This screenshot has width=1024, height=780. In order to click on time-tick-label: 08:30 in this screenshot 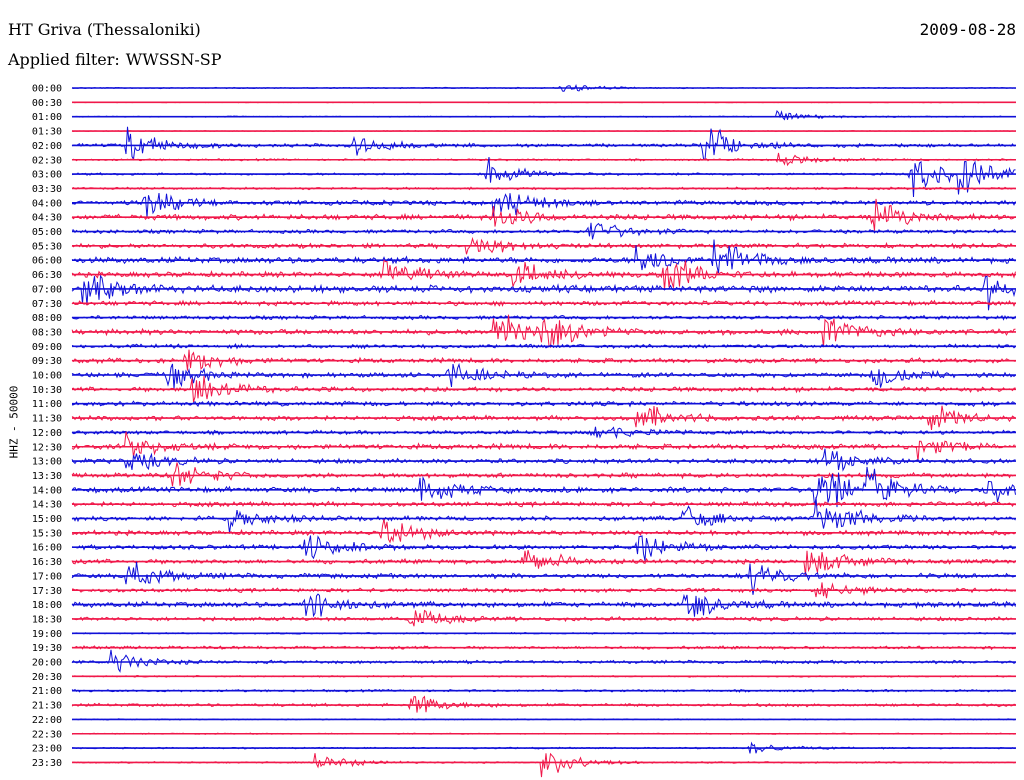, I will do `click(47, 332)`.